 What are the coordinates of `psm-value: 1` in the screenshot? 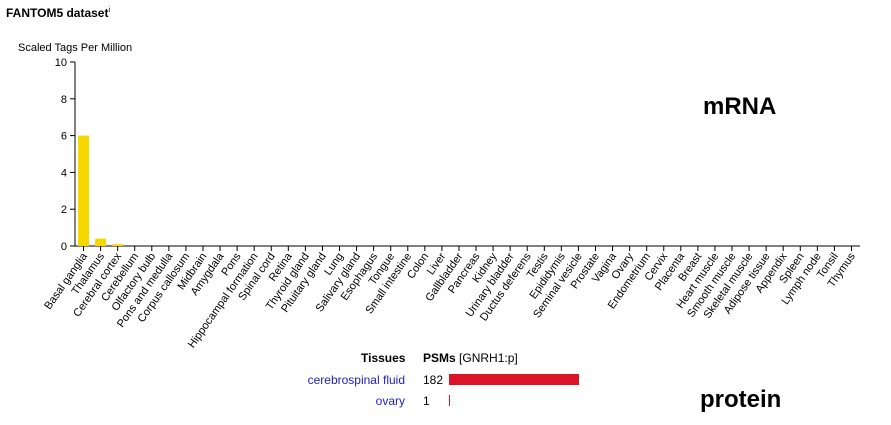 It's located at (426, 401).